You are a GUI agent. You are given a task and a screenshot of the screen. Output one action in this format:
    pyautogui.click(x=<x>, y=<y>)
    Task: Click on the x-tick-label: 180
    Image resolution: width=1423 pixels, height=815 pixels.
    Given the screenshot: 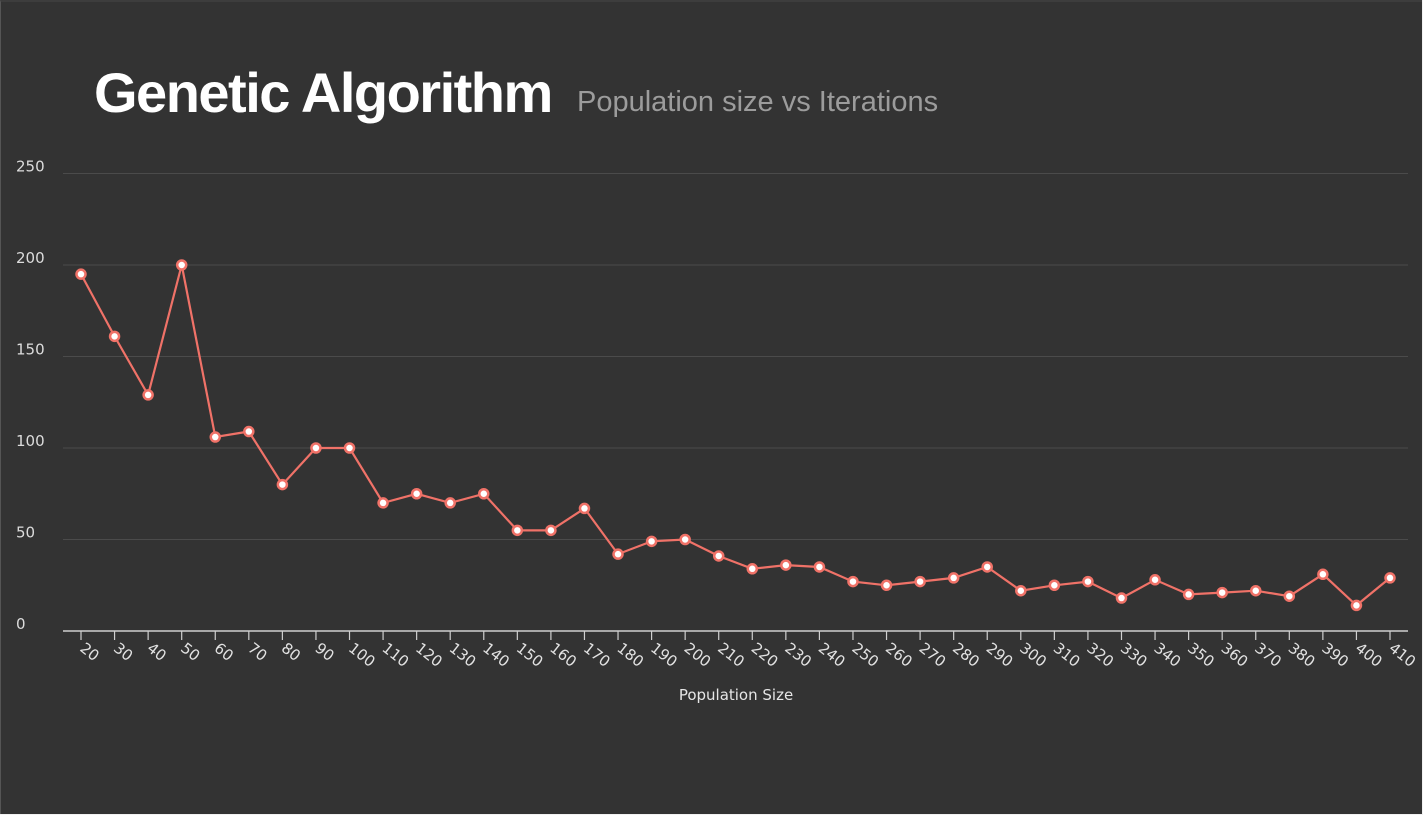 What is the action you would take?
    pyautogui.click(x=631, y=655)
    